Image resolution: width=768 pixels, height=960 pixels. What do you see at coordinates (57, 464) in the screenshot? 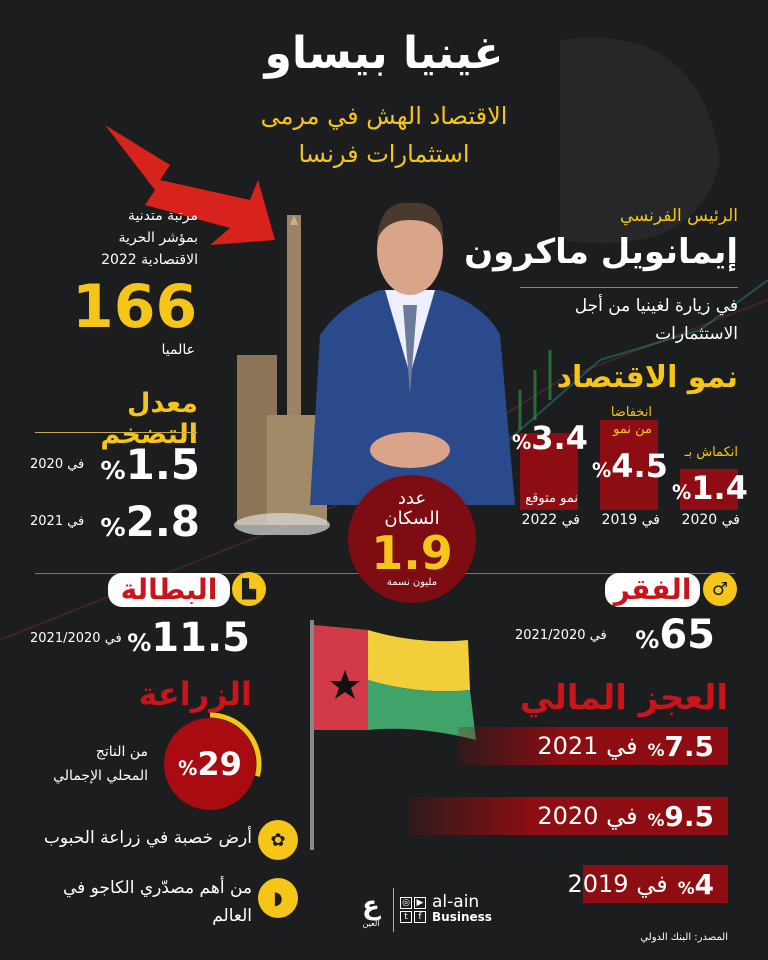
I see `inflation-year: في 2020` at bounding box center [57, 464].